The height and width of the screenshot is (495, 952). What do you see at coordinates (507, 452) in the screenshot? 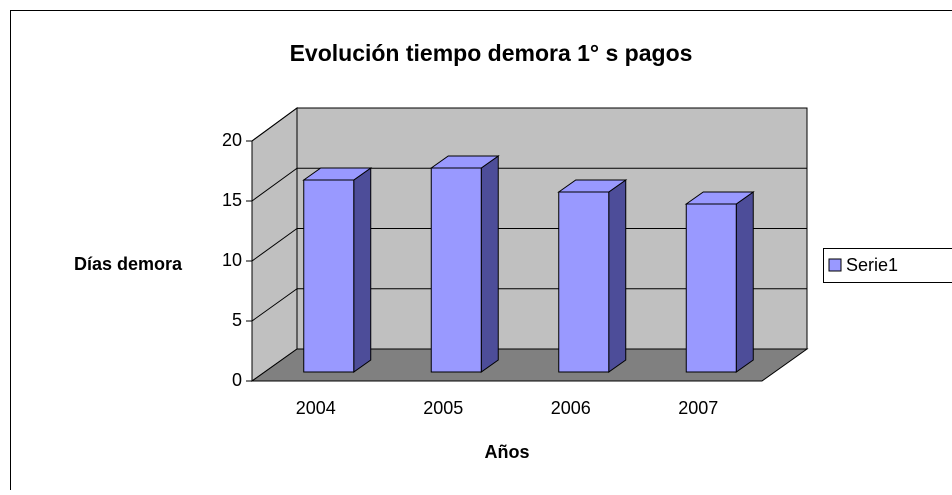
I see `x-axis-label: Años` at bounding box center [507, 452].